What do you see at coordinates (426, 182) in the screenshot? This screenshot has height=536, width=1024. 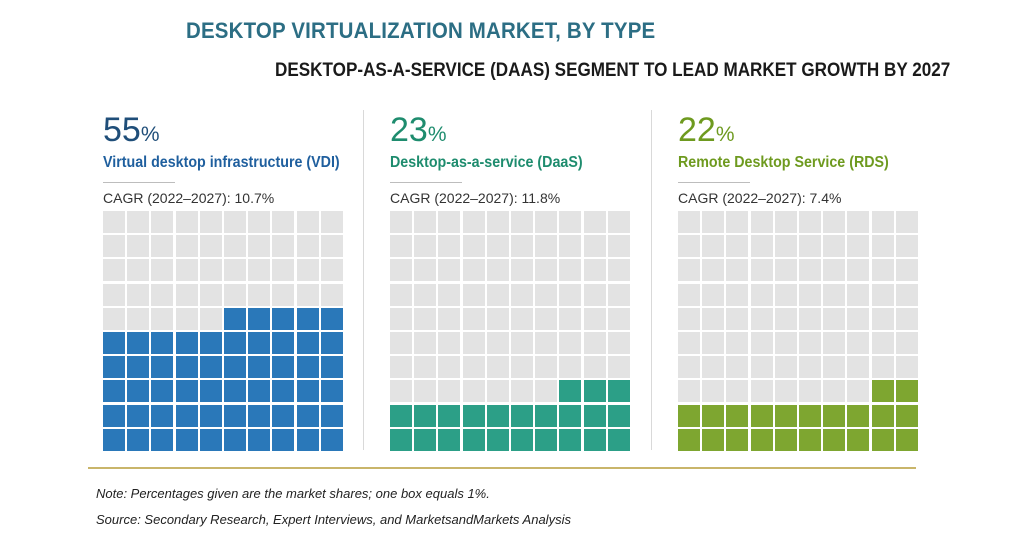 I see `daas-underline` at bounding box center [426, 182].